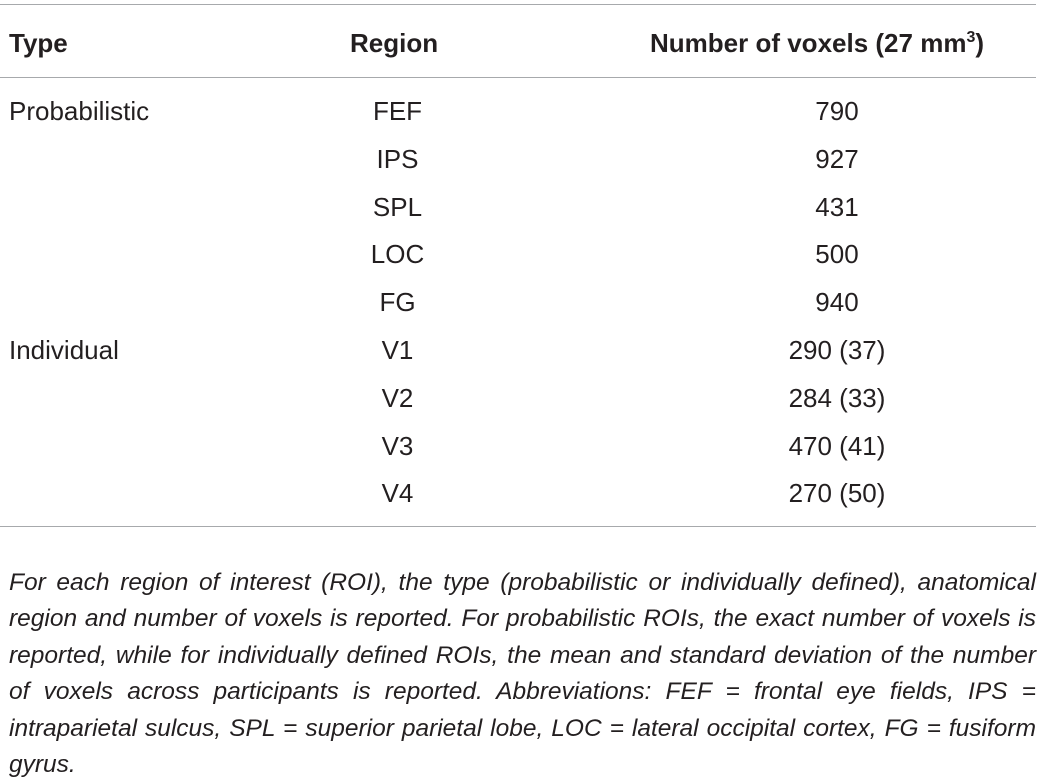 The image size is (1043, 784). Describe the element at coordinates (837, 206) in the screenshot. I see `cell-voxels: 431` at that location.